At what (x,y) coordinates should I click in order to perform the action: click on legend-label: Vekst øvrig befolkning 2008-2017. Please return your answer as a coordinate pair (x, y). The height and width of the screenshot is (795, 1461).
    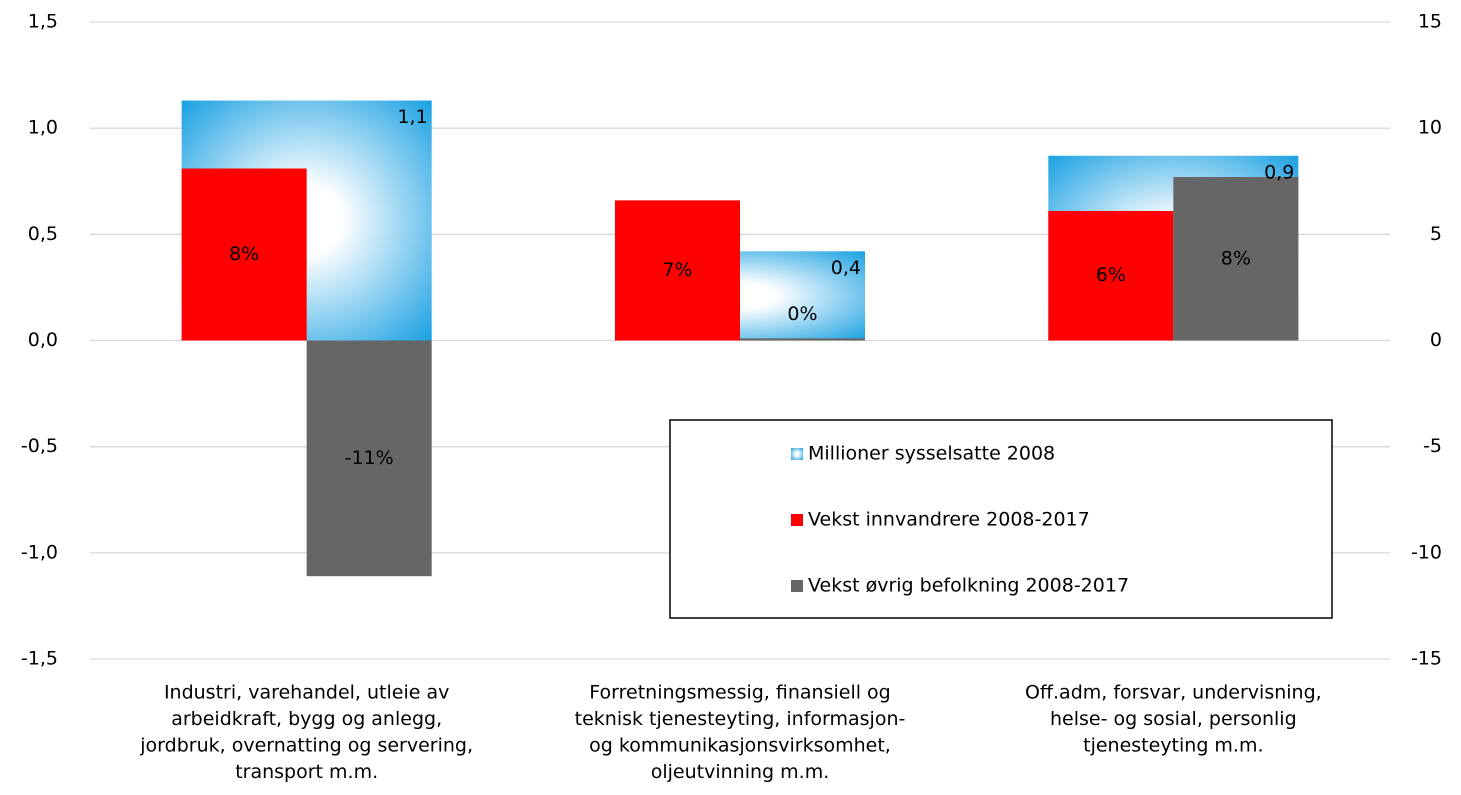
    Looking at the image, I should click on (968, 586).